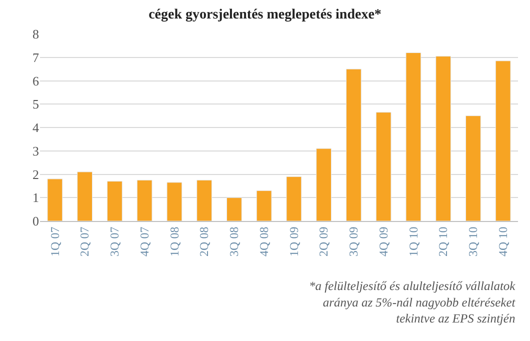 Image resolution: width=530 pixels, height=341 pixels. I want to click on x-tick-label: 1Q 09, so click(293, 241).